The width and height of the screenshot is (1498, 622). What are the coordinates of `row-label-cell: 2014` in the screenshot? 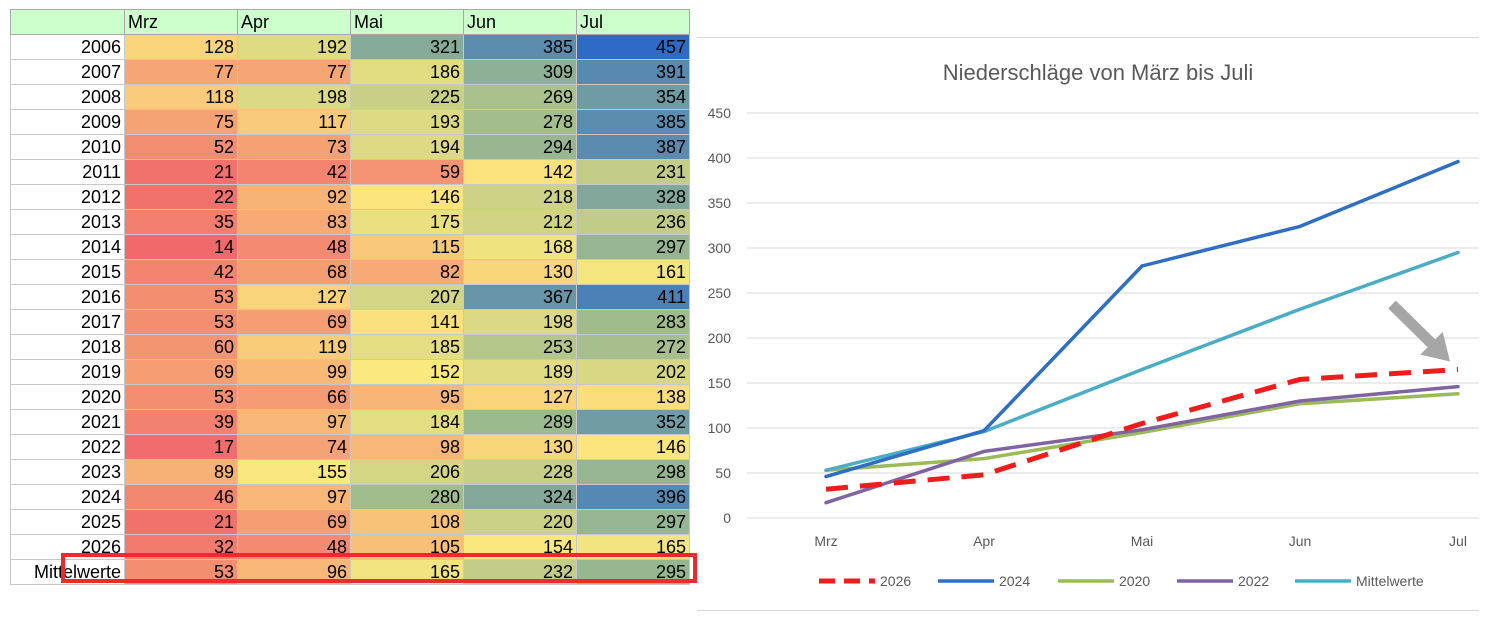 It's located at (67, 247).